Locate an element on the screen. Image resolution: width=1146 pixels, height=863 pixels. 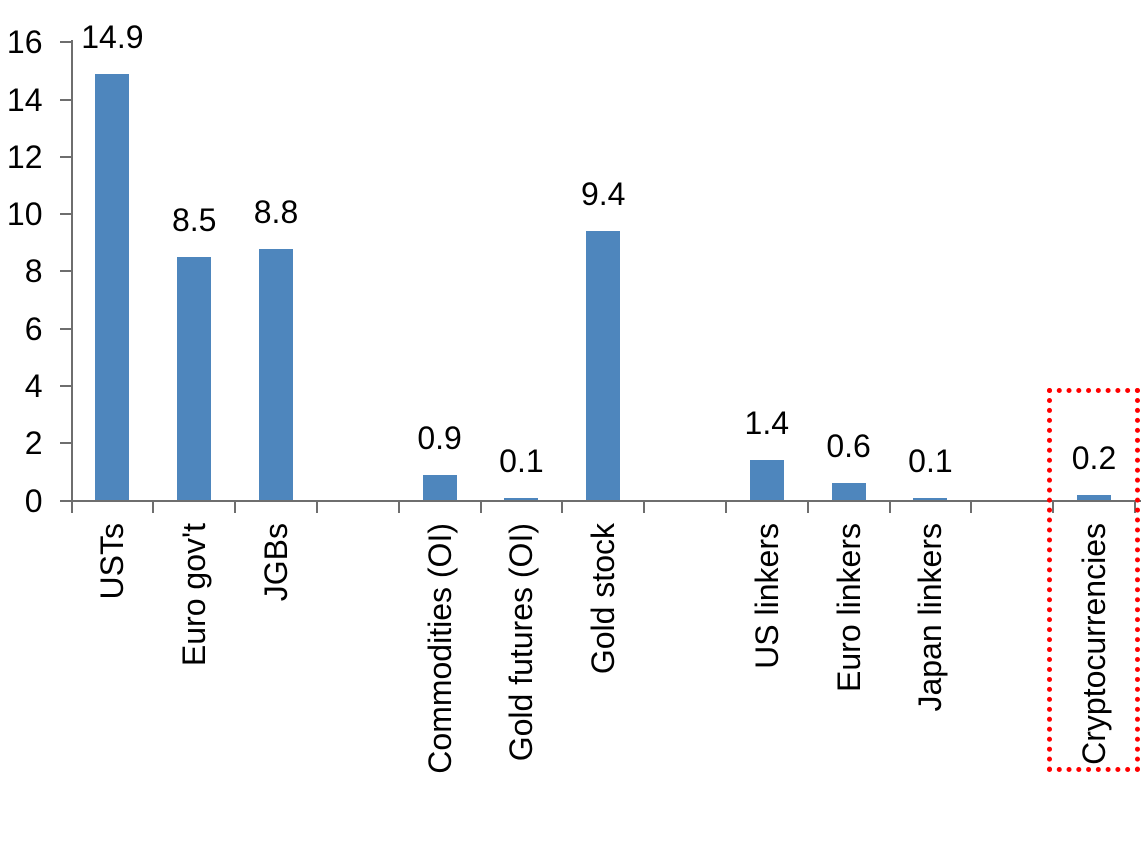
category-label-japan-linkers: Japan linkers is located at coordinates (930, 617).